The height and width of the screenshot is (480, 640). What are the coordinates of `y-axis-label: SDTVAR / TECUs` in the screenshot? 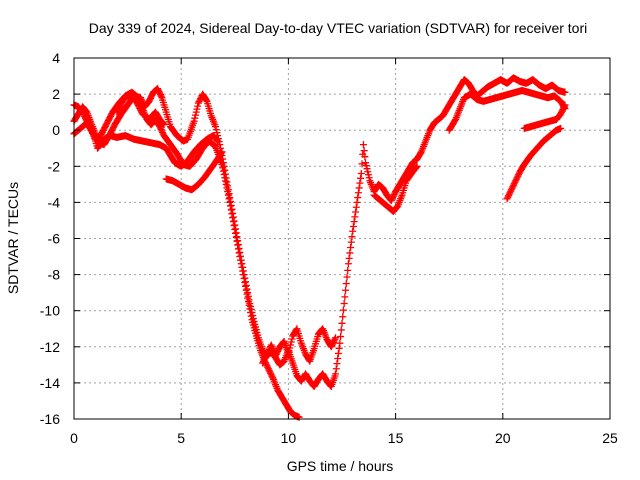 It's located at (13, 238).